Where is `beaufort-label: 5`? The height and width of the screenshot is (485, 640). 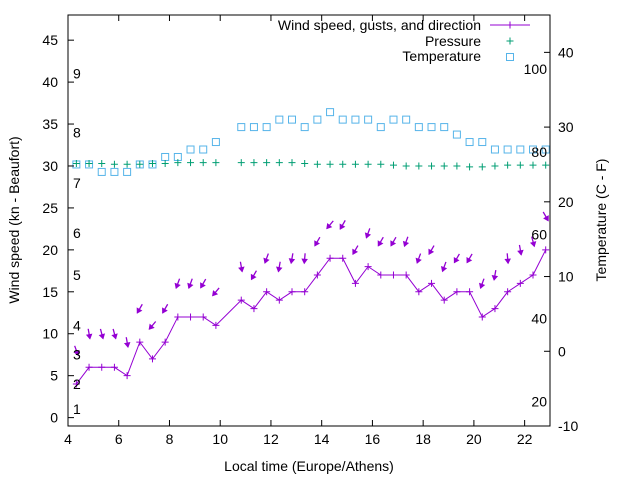
beaufort-label: 5 is located at coordinates (77, 275).